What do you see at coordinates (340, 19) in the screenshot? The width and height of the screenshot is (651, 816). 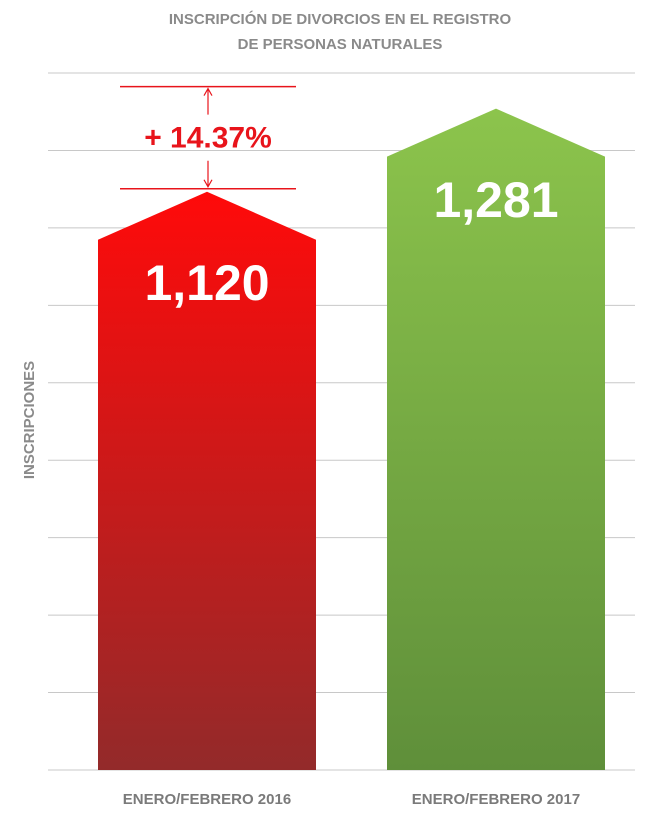 I see `chart-title: INSCRIPCIÓN DE DIVORCIOS EN EL REGISTRO` at bounding box center [340, 19].